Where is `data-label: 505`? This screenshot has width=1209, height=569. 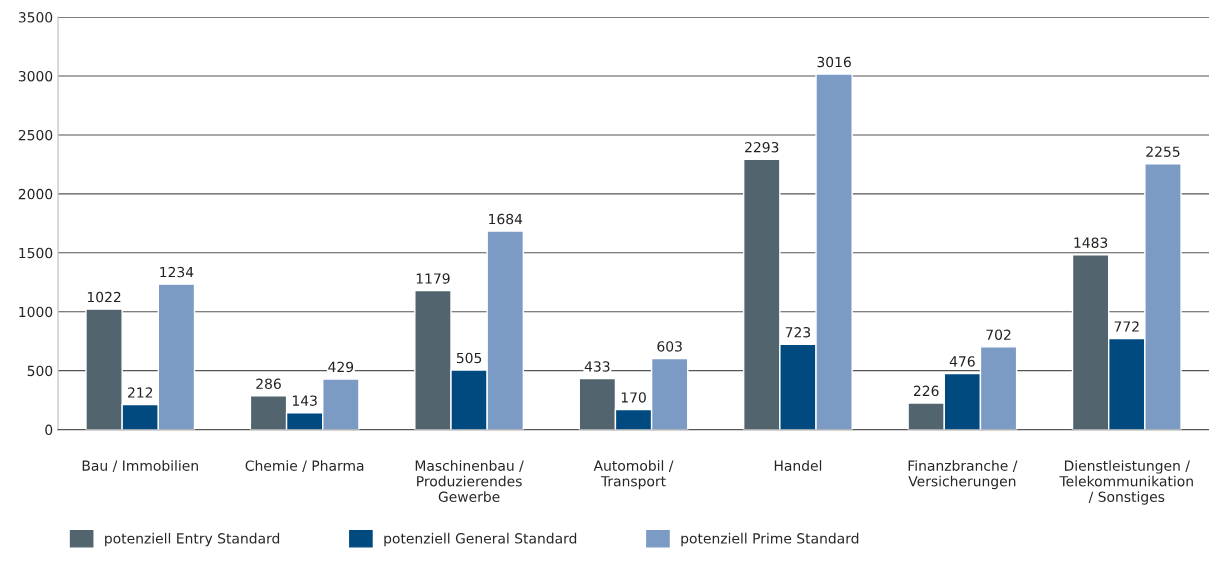 data-label: 505 is located at coordinates (469, 358).